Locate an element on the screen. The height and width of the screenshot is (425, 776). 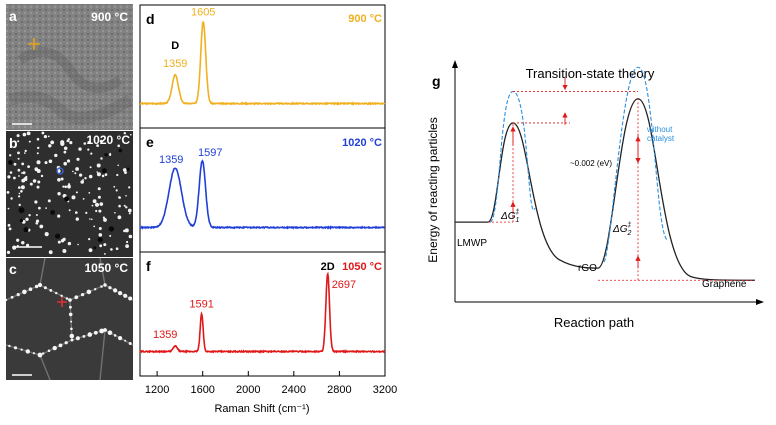
panel-letter-a: a is located at coordinates (13, 16).